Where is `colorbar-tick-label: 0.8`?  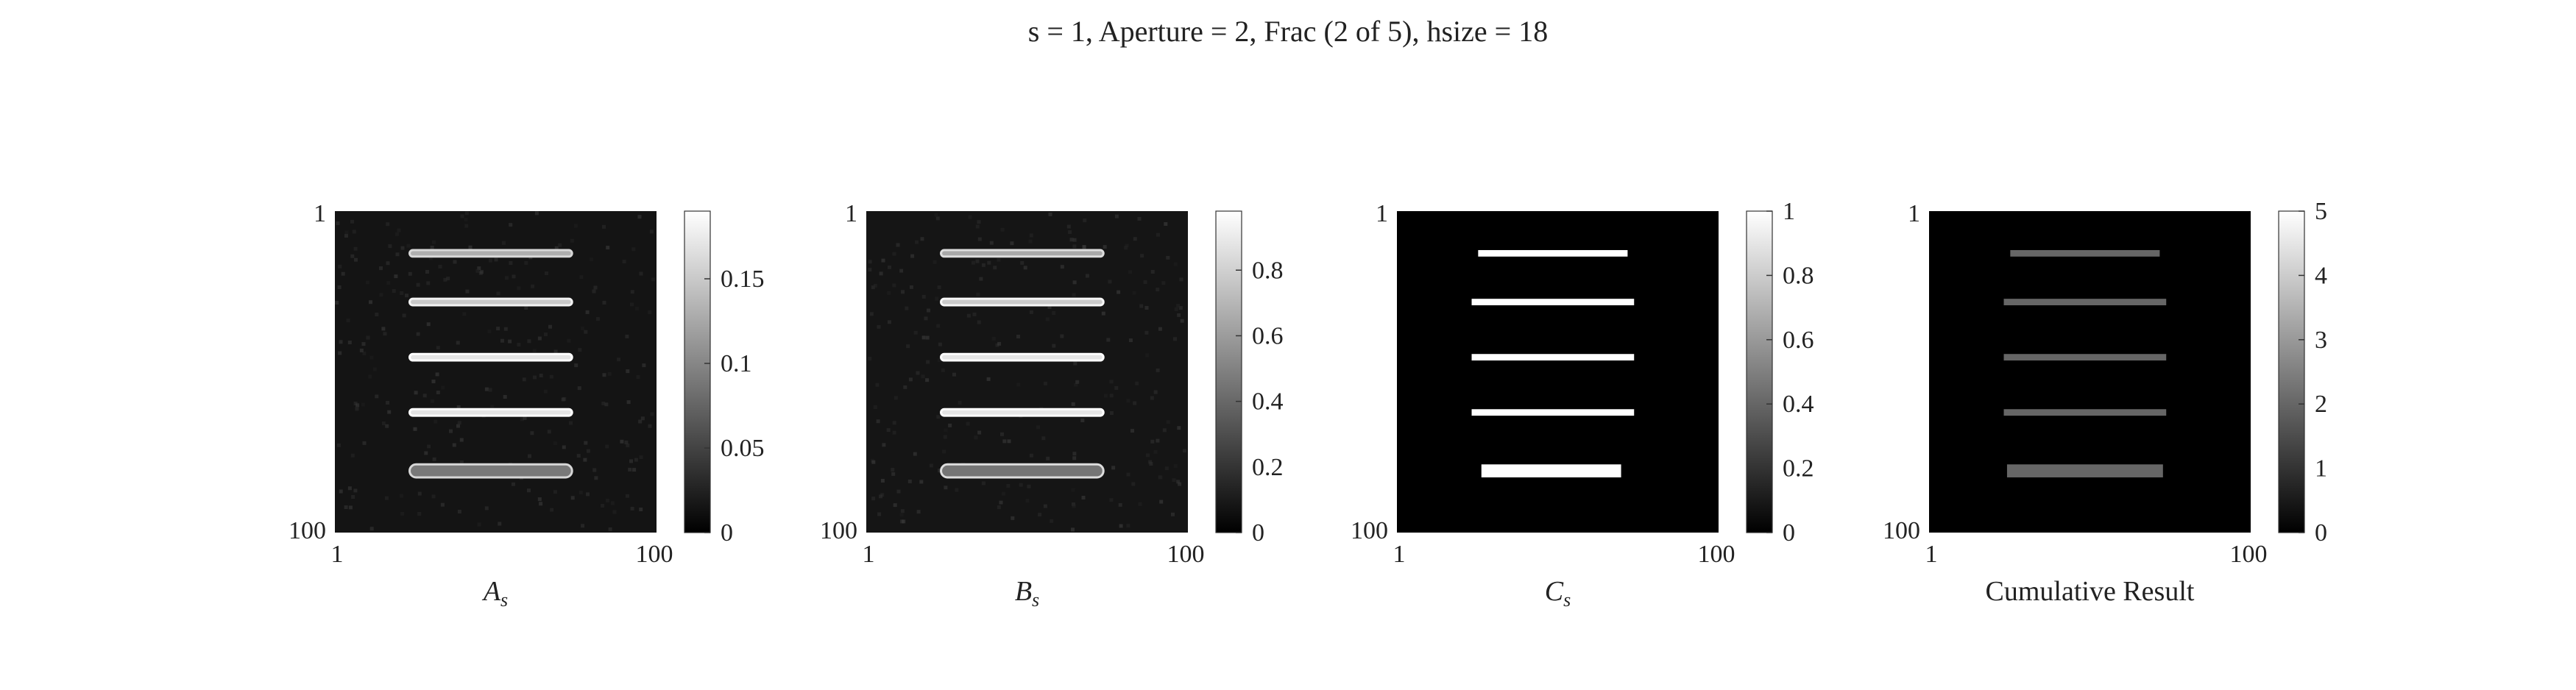 colorbar-tick-label: 0.8 is located at coordinates (1268, 270).